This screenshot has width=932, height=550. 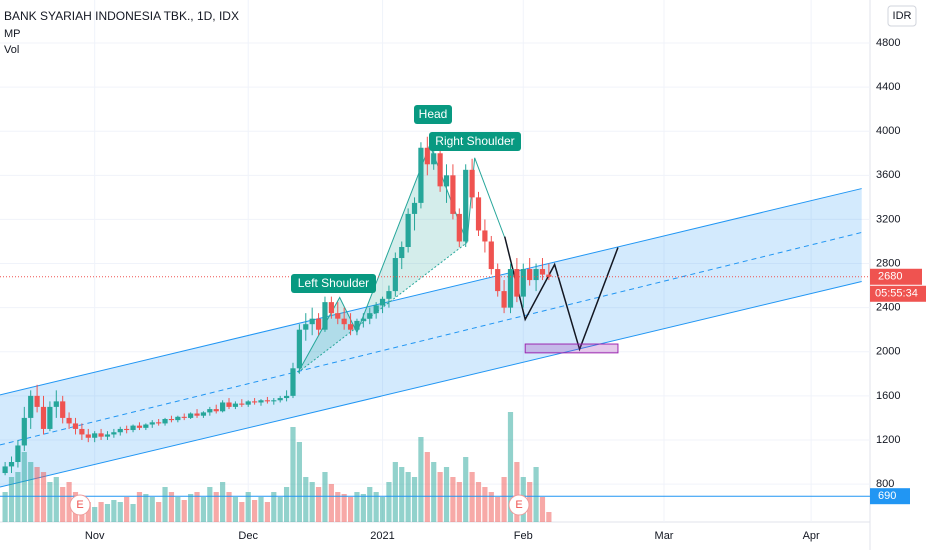 What do you see at coordinates (811, 536) in the screenshot?
I see `x-tick-label: Apr` at bounding box center [811, 536].